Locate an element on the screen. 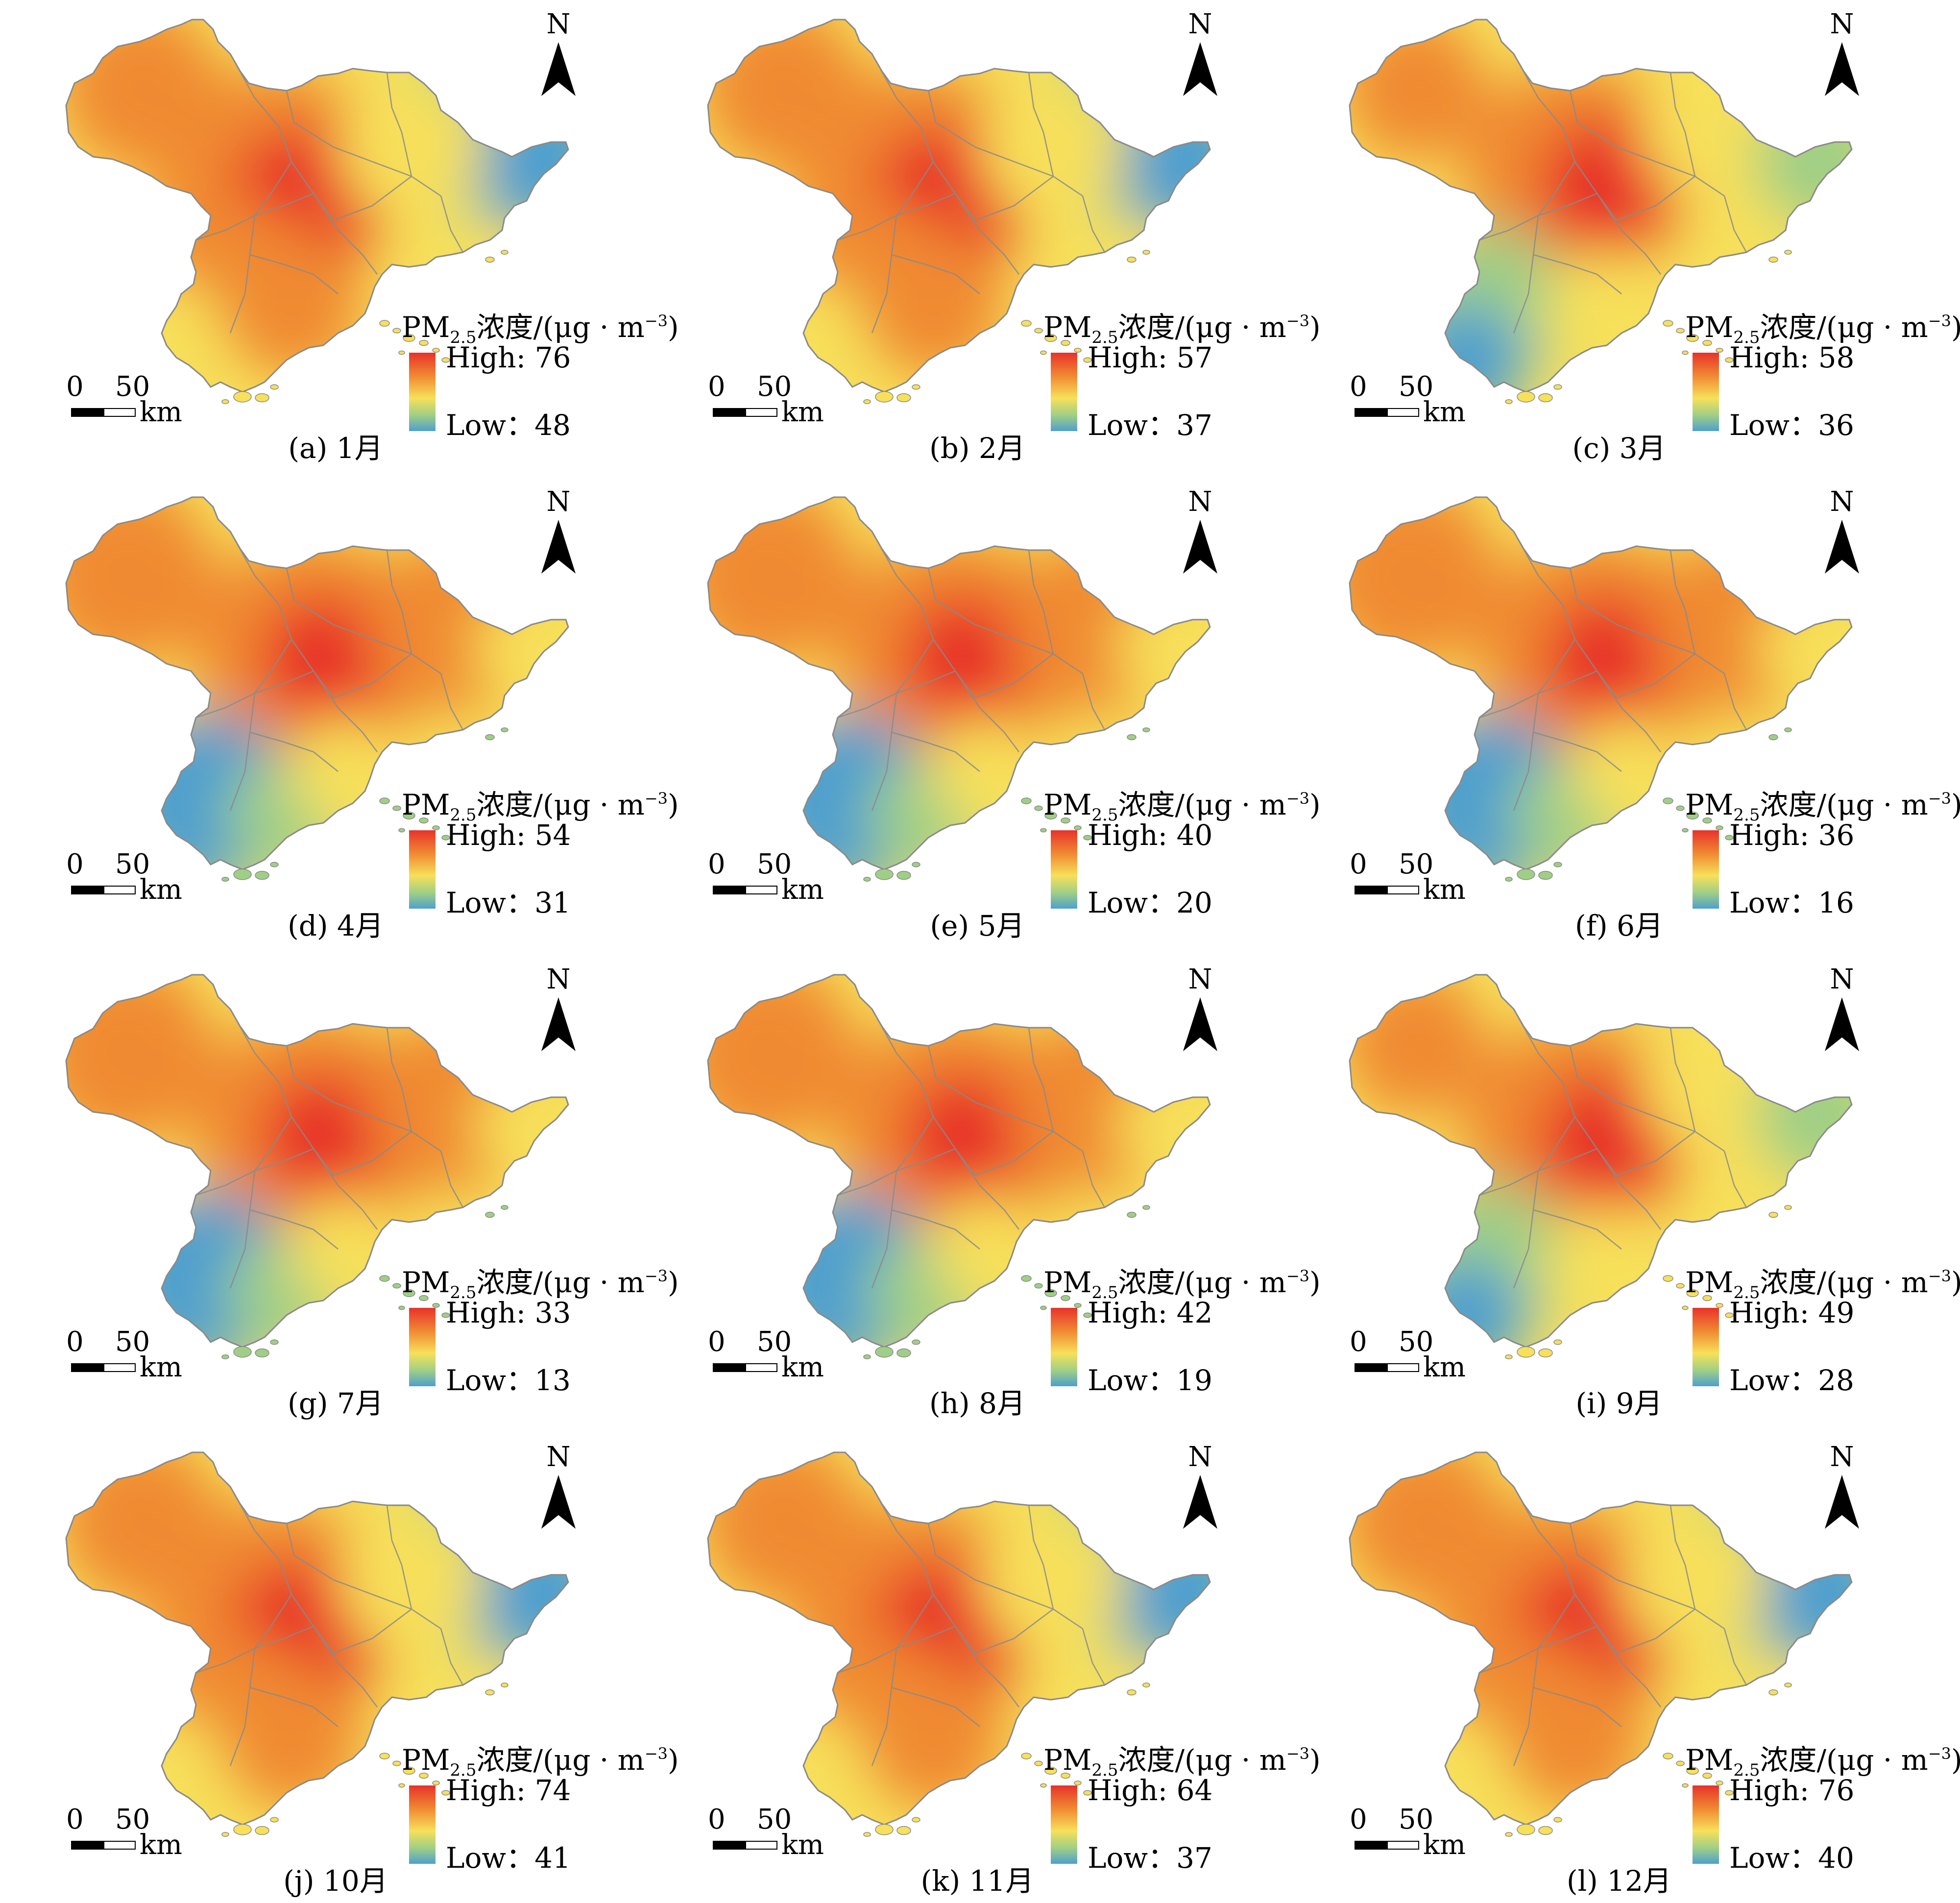 Image resolution: width=1960 pixels, height=1903 pixels. panel-caption: (b) 2月 is located at coordinates (977, 448).